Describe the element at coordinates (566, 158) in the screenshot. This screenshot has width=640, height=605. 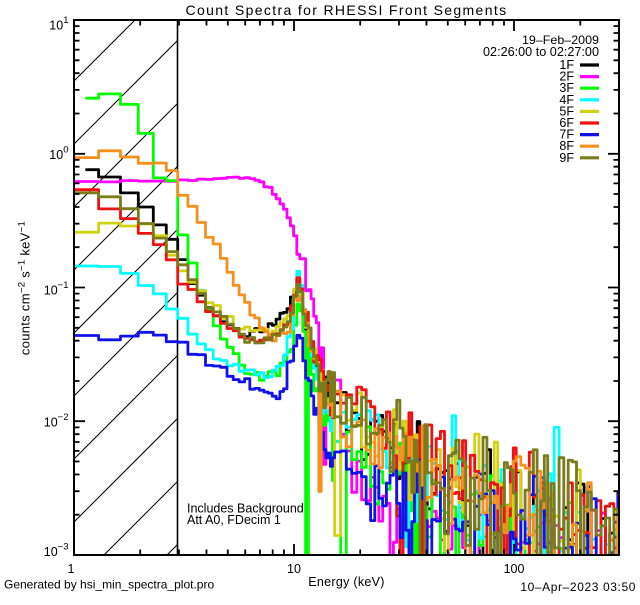
I see `svg-text: 9F` at that location.